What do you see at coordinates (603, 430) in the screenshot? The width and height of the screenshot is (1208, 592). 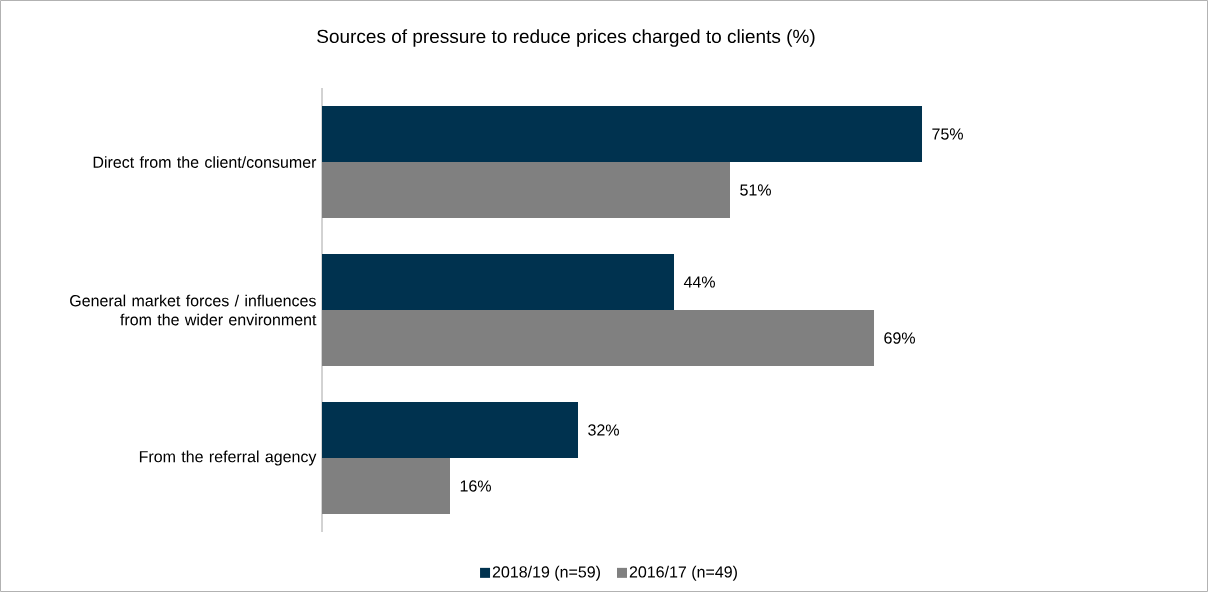 I see `data-label: 32%` at bounding box center [603, 430].